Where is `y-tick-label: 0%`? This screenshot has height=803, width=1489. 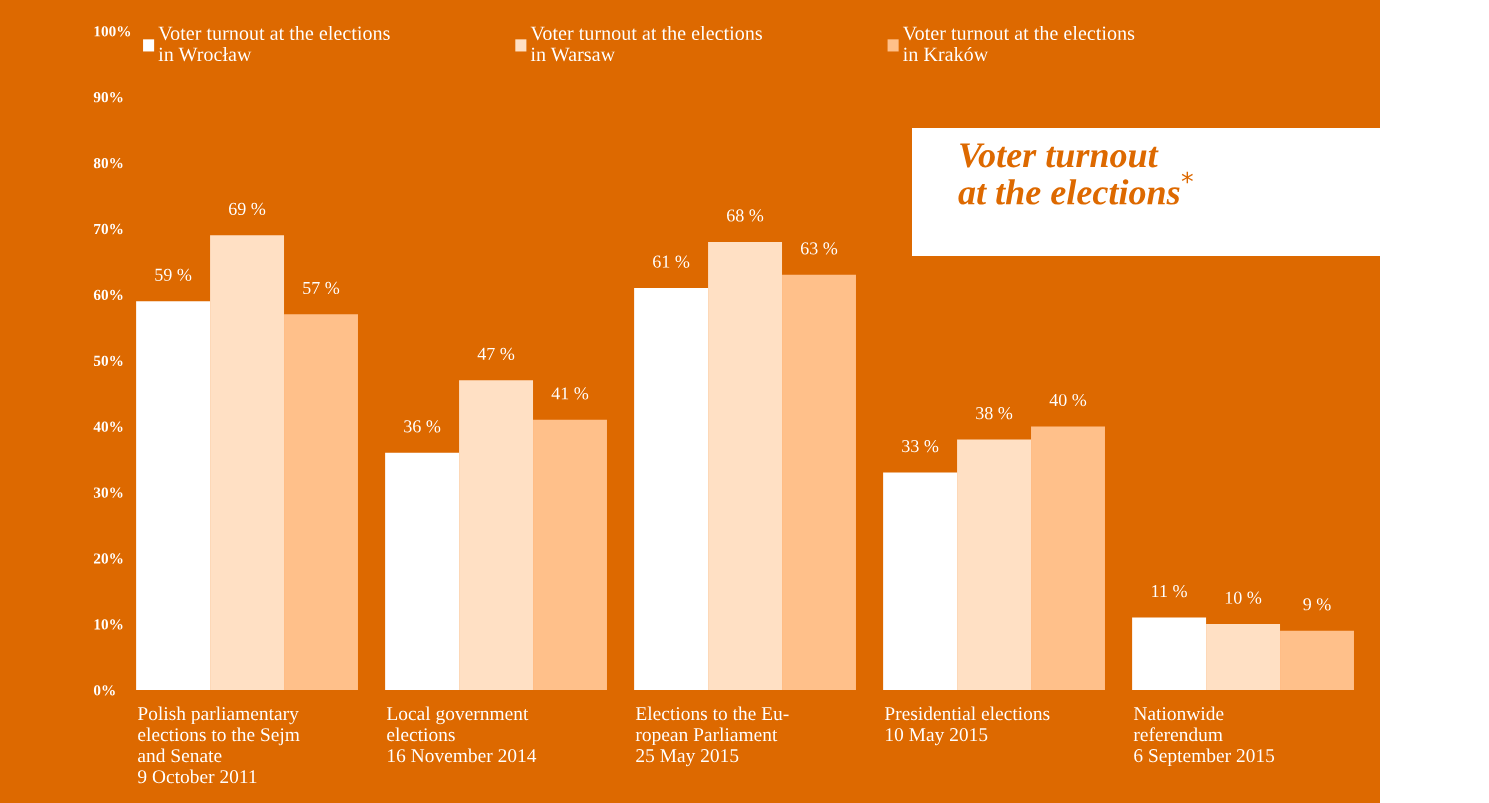
y-tick-label: 0% is located at coordinates (104, 690).